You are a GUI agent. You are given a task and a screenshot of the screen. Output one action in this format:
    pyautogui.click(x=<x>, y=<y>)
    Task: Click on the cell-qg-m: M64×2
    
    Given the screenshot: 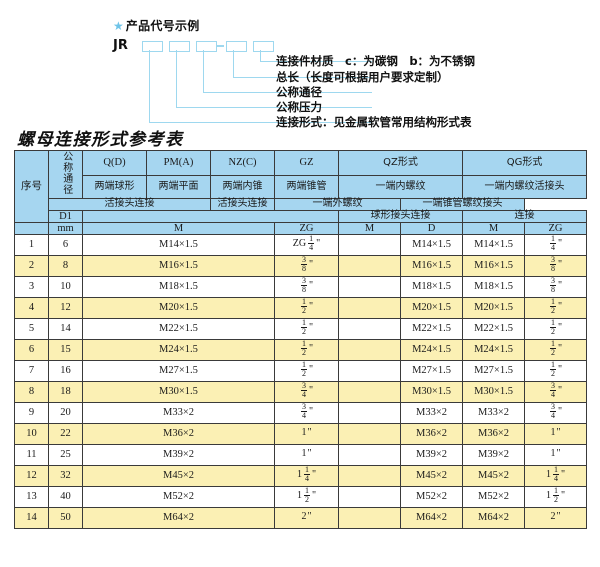 What is the action you would take?
    pyautogui.click(x=494, y=517)
    